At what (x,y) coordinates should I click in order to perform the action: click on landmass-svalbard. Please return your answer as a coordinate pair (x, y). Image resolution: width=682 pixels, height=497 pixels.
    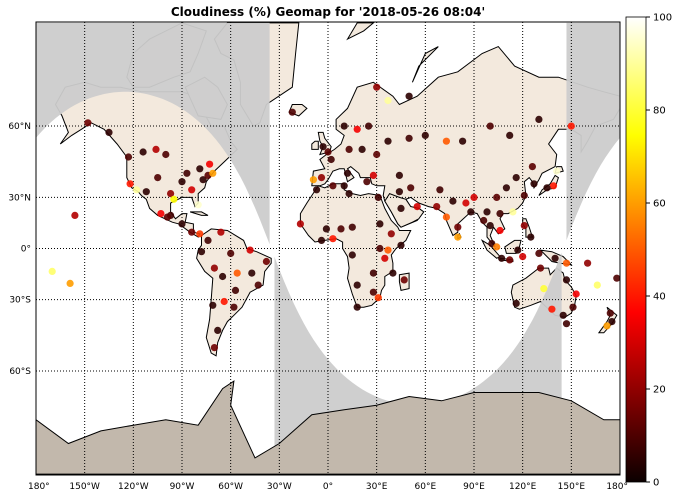
    Looking at the image, I should click on (360, 31).